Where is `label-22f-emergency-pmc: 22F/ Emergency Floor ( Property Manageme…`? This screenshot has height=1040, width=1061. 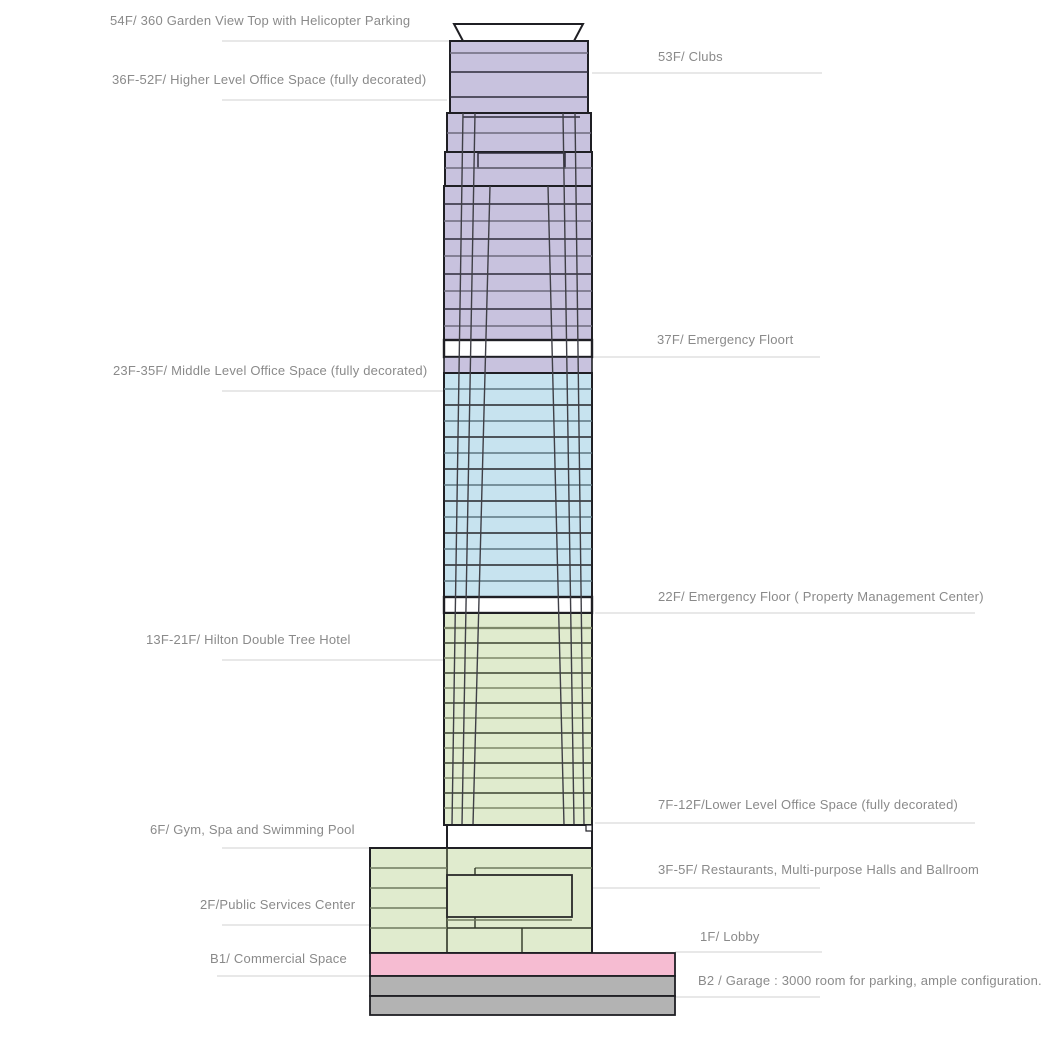 label-22f-emergency-pmc: 22F/ Emergency Floor ( Property Manageme… is located at coordinates (821, 596).